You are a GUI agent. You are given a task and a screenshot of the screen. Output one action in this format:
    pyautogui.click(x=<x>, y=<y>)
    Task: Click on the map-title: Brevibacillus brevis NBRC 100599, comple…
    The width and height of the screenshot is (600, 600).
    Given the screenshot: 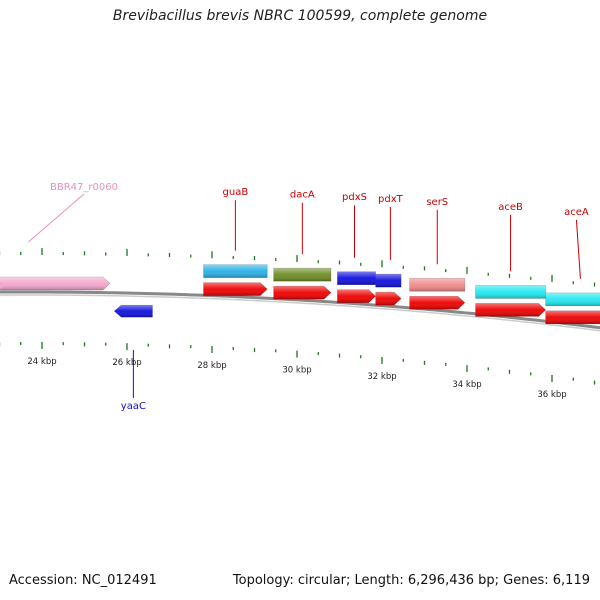 What is the action you would take?
    pyautogui.click(x=300, y=16)
    